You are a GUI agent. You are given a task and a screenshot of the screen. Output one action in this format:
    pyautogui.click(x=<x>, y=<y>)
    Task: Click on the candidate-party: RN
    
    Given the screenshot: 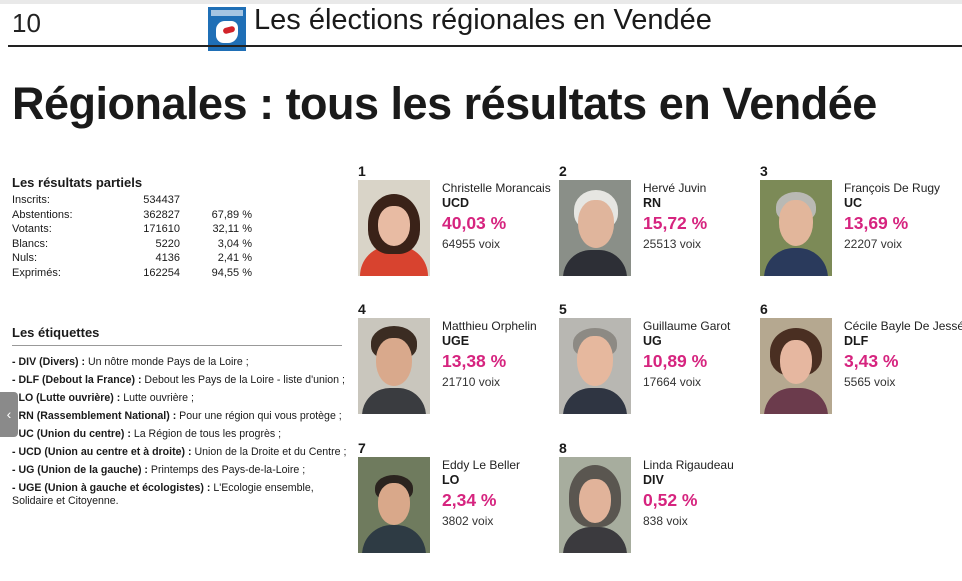 What is the action you would take?
    pyautogui.click(x=652, y=202)
    